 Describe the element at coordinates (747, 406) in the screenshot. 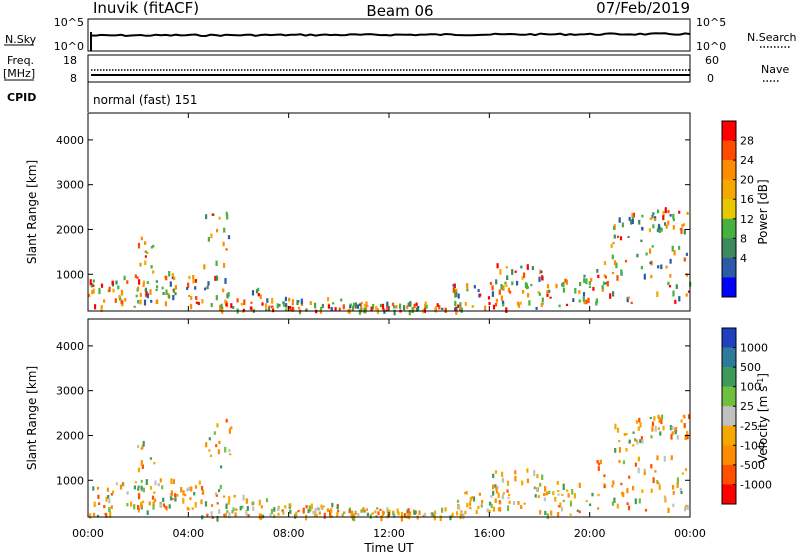

I see `velocity-colorbar-tick-label: 25` at that location.